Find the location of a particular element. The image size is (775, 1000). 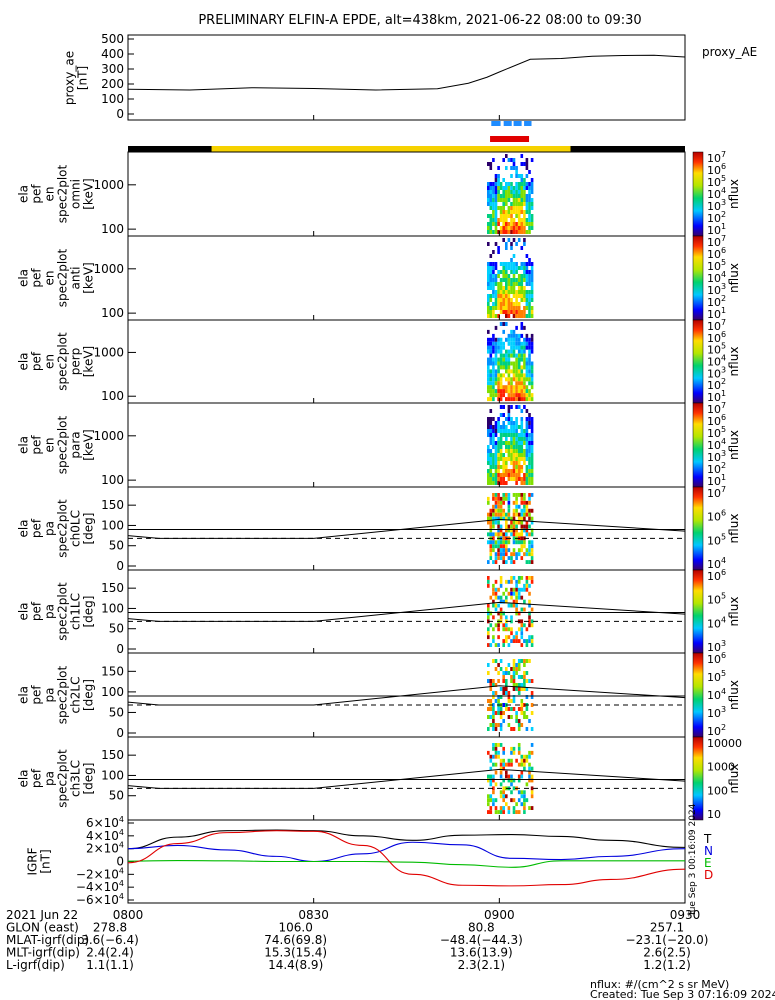

pitch-panel-3-ylabel-line-1: pef is located at coordinates (37, 778).